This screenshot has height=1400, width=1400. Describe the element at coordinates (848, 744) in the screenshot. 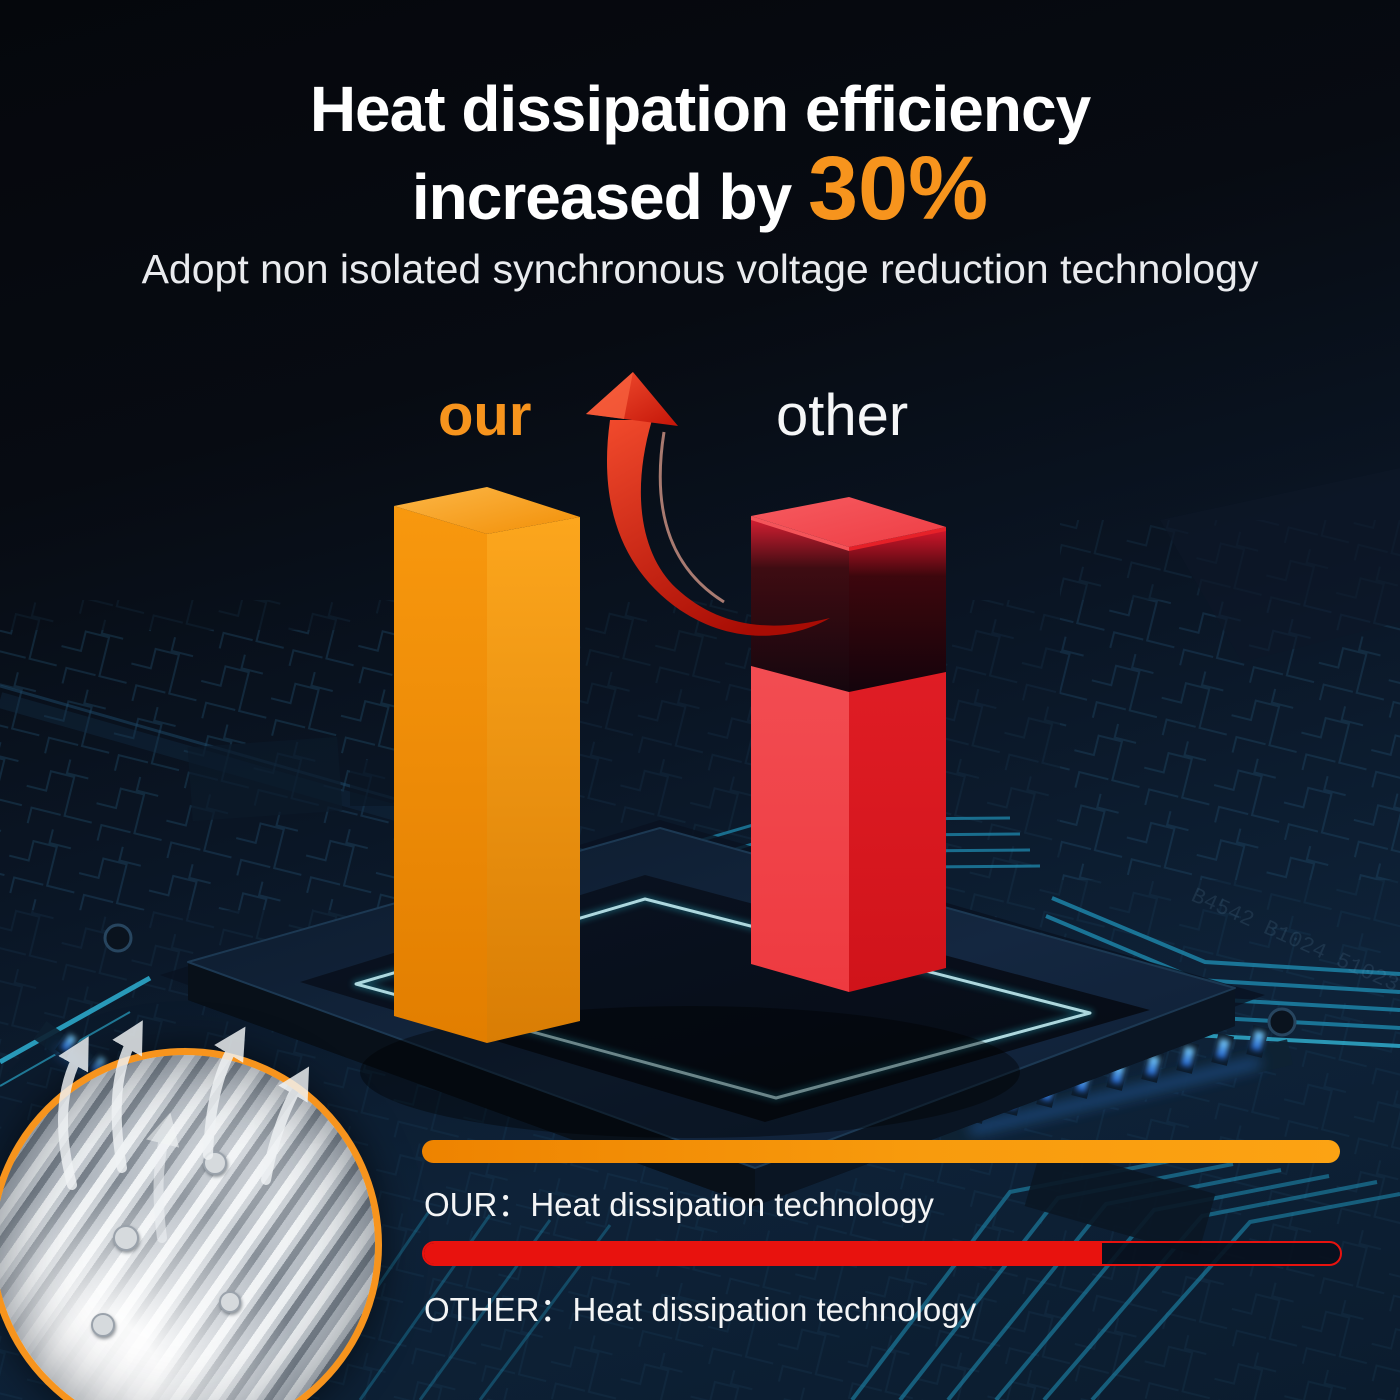

I see `other-bar-3d` at that location.